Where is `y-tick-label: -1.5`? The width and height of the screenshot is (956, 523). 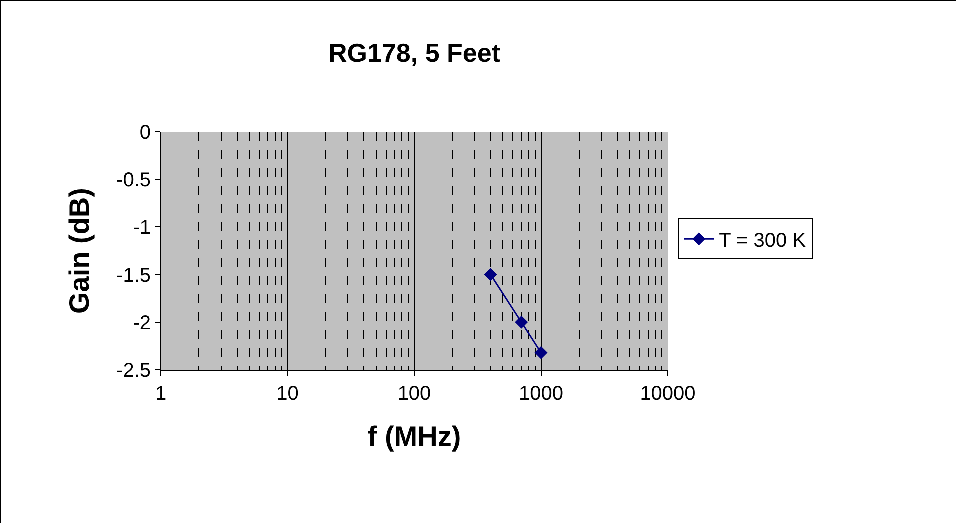 y-tick-label: -1.5 is located at coordinates (133, 275).